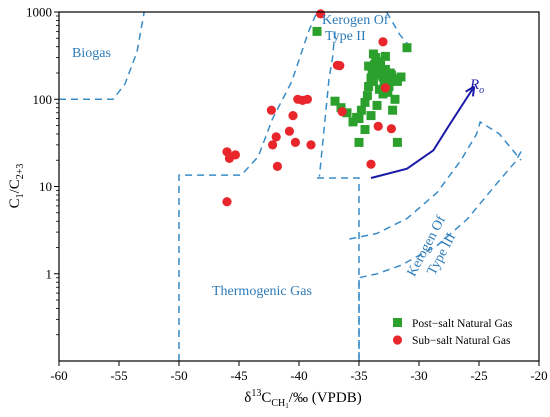 This screenshot has height=417, width=550. Describe the element at coordinates (39, 12) in the screenshot. I see `y-tick-label: 1000` at that location.